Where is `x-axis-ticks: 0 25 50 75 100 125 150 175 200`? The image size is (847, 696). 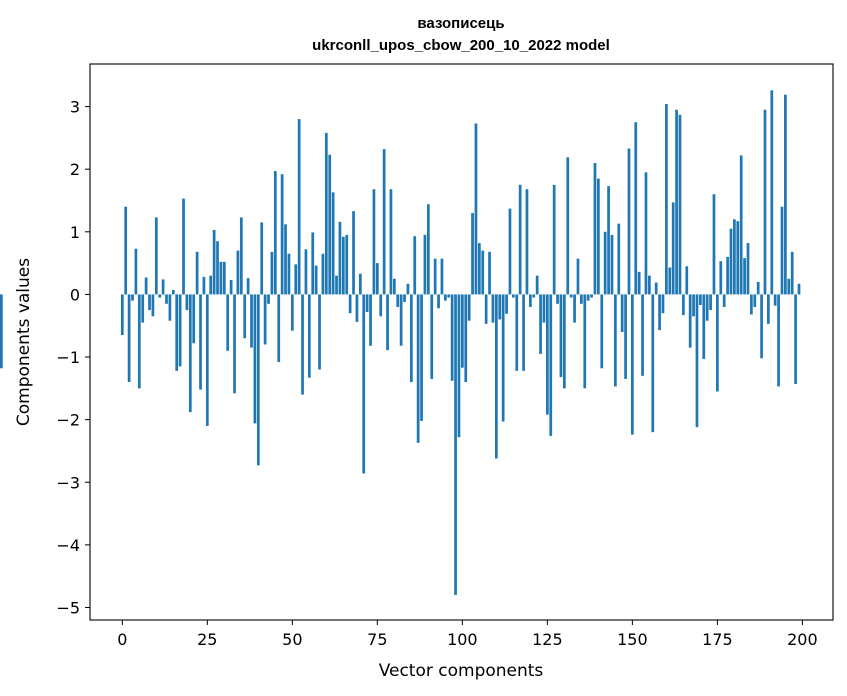
x-axis-ticks: 0 25 50 75 100 125 150 175 200 is located at coordinates (467, 634).